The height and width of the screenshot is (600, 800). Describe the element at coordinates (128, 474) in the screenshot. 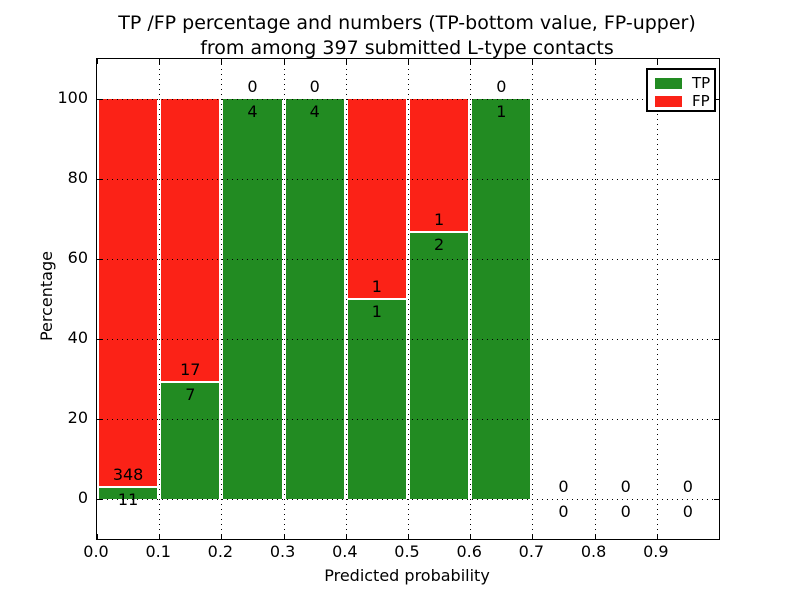

I see `fp-count-label: 348` at that location.